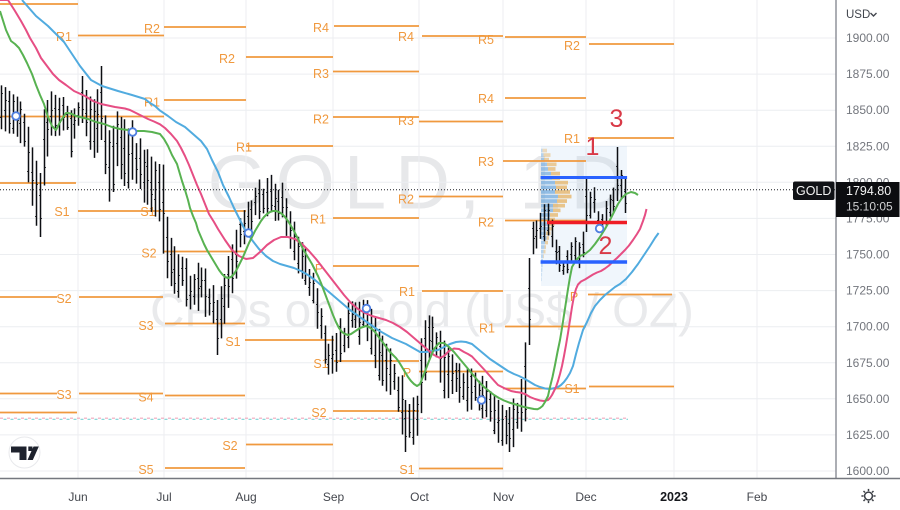 This screenshot has height=510, width=900. What do you see at coordinates (486, 40) in the screenshot?
I see `svg-text: R5` at bounding box center [486, 40].